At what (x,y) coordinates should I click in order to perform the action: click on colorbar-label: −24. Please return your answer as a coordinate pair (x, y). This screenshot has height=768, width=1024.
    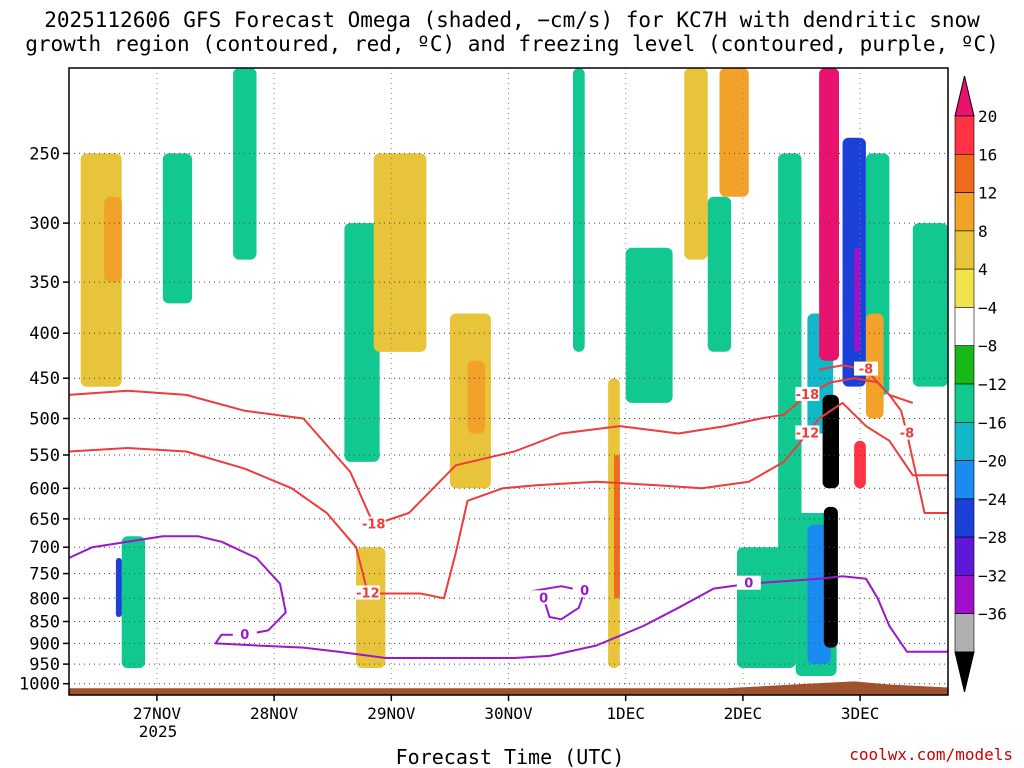
    Looking at the image, I should click on (992, 499).